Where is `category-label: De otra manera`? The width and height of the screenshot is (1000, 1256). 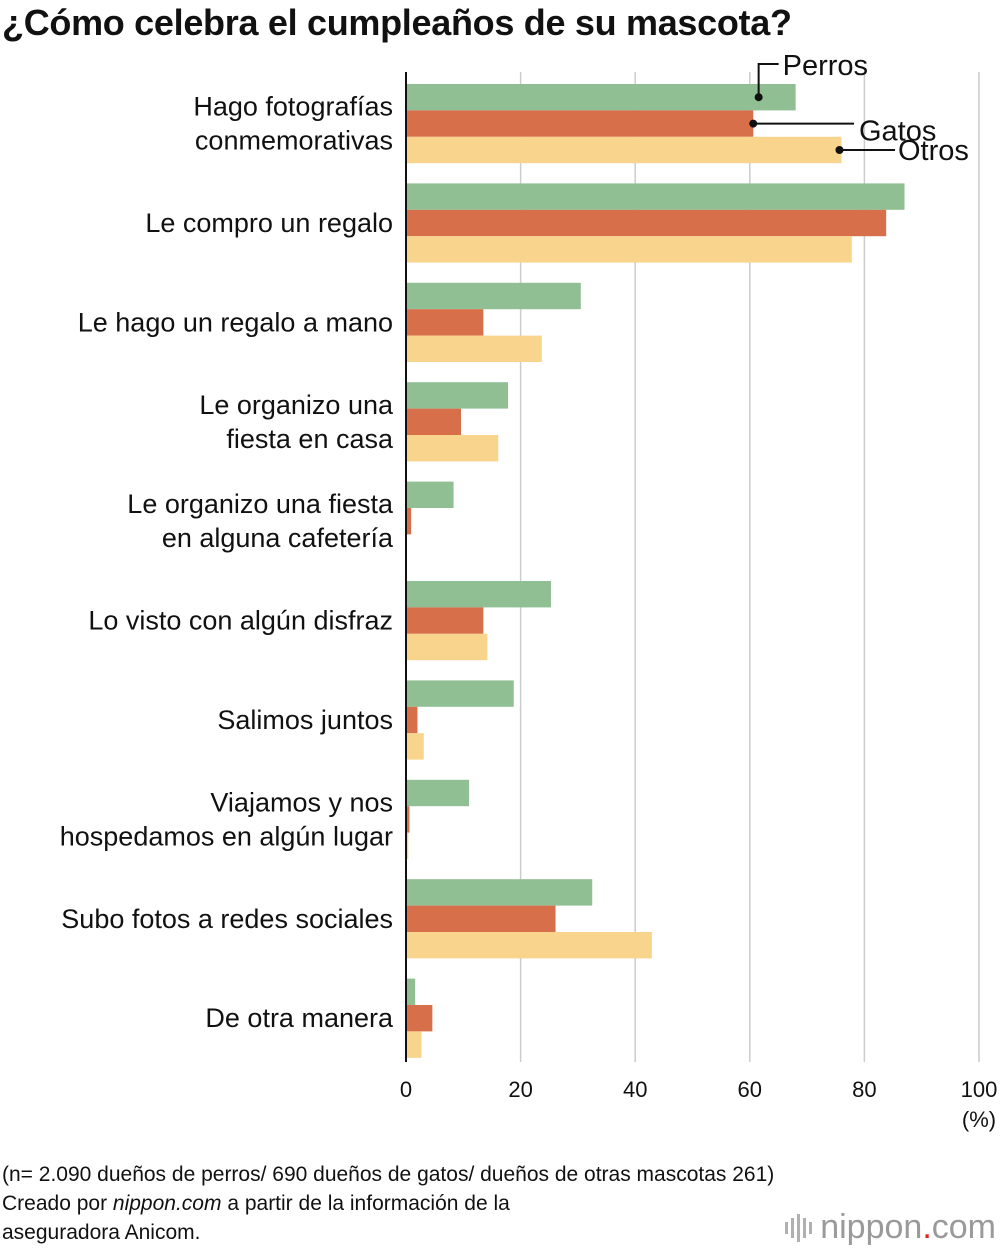 category-label: De otra manera is located at coordinates (299, 1018).